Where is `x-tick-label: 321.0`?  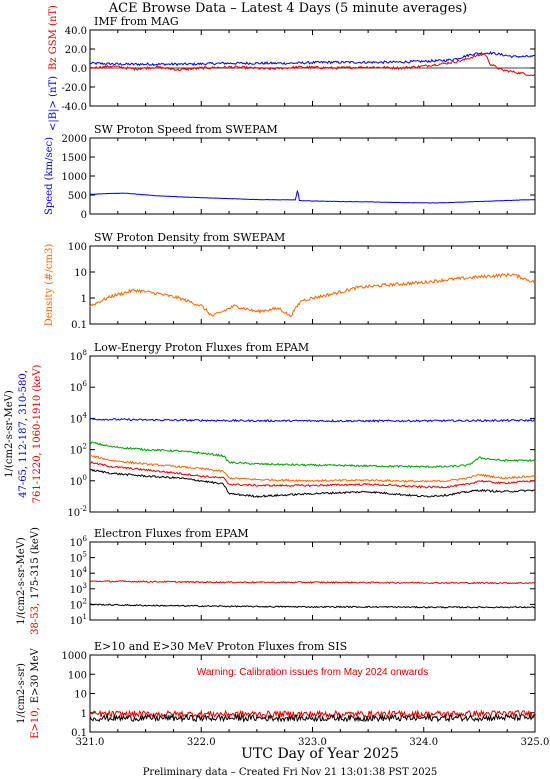
x-tick-label: 321.0 is located at coordinates (90, 742).